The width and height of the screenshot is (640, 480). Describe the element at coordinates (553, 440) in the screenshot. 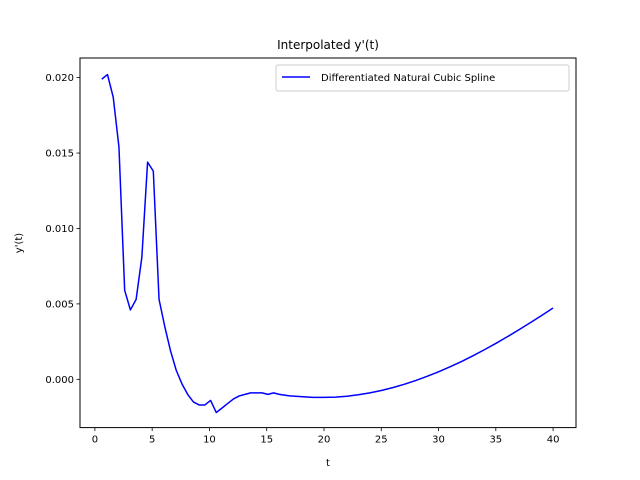

I see `x-tick-label: 40` at that location.